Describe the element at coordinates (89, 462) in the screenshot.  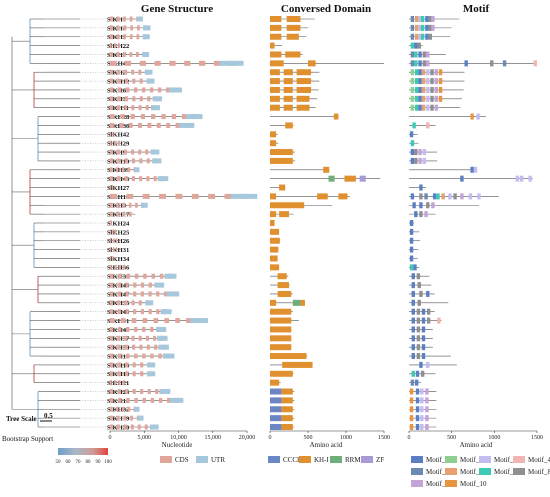
I see `bootstrap-tick-label: 80` at that location.